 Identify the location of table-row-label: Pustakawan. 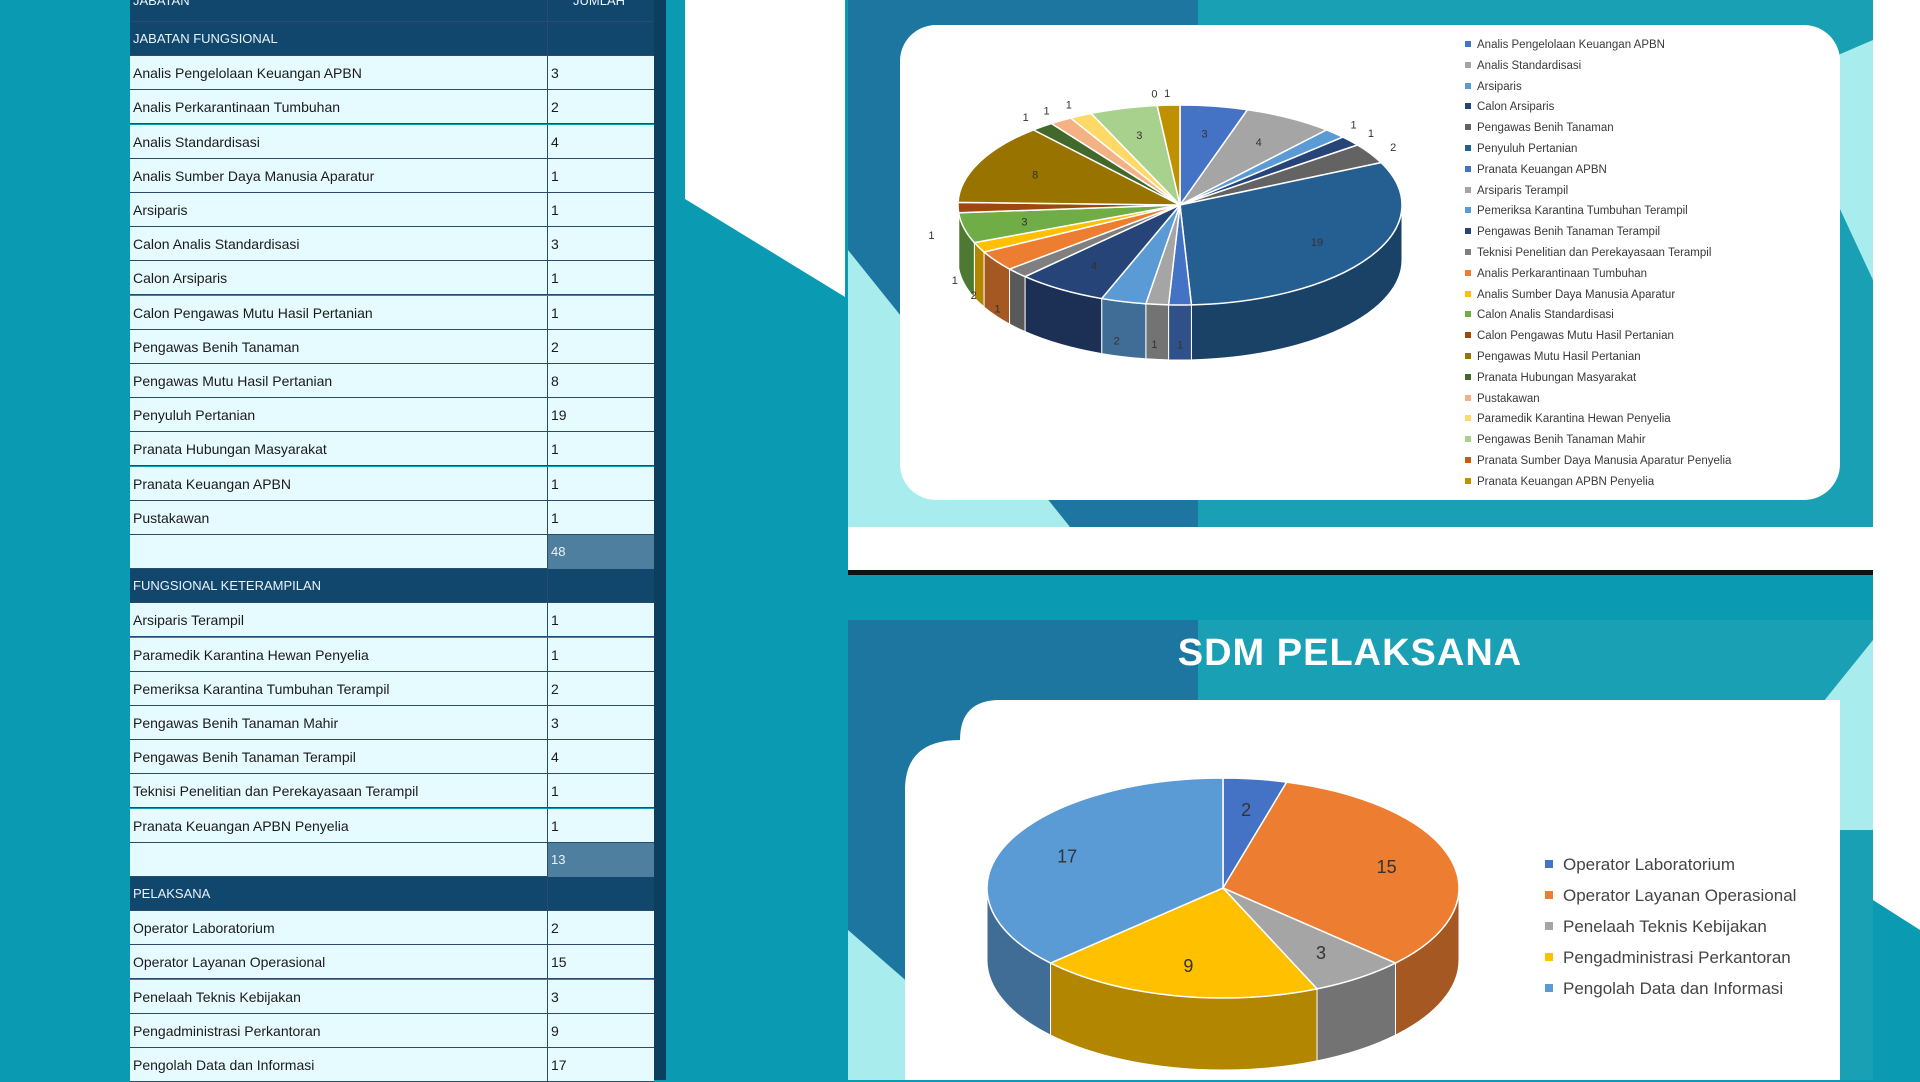
(339, 517).